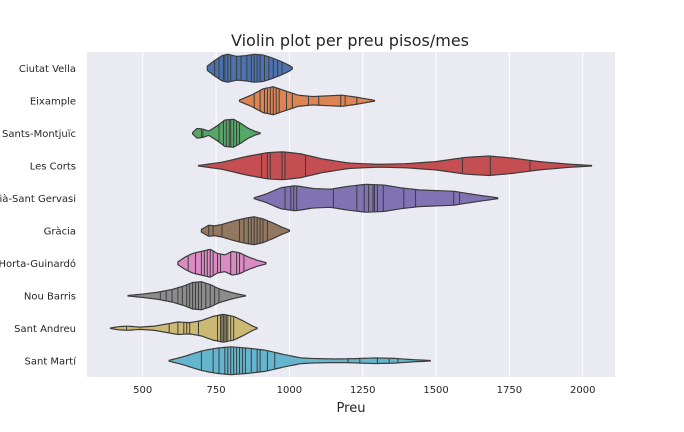 The width and height of the screenshot is (684, 432). Describe the element at coordinates (289, 390) in the screenshot. I see `x-tick-label: 1000` at that location.